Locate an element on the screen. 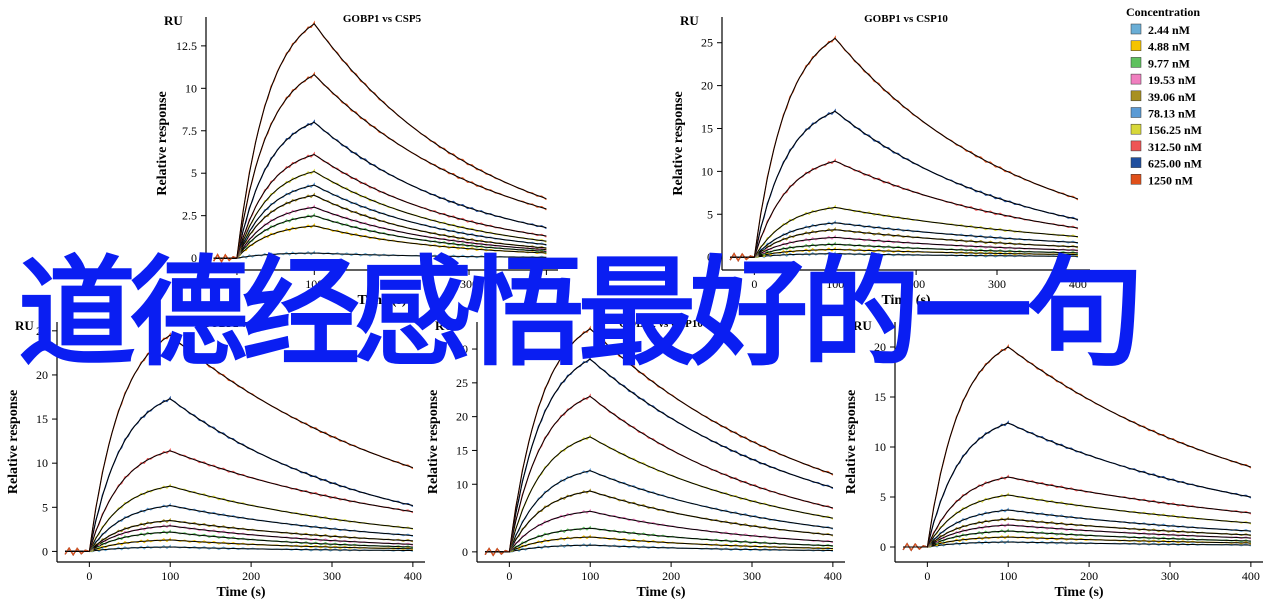 The image size is (1269, 605). y-tick-label: 30 is located at coordinates (462, 349).